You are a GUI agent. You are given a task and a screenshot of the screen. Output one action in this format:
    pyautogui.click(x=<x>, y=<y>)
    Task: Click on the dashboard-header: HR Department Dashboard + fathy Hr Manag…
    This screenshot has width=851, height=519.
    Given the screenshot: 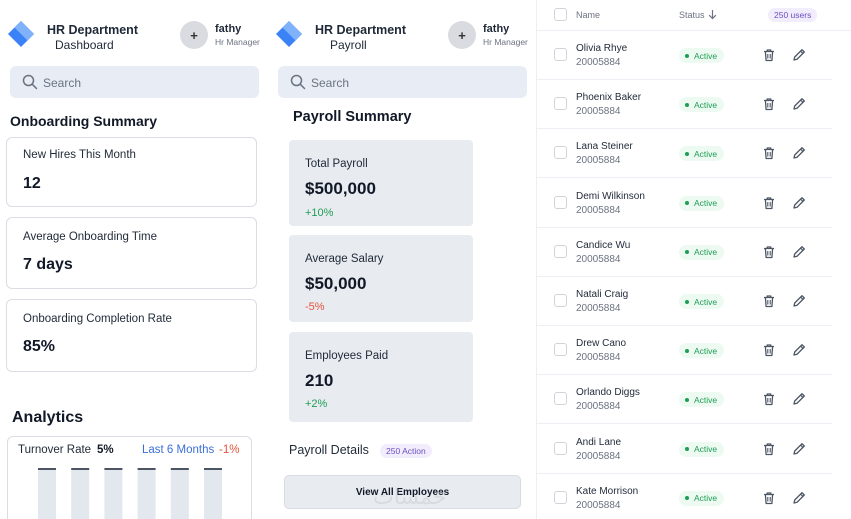 What is the action you would take?
    pyautogui.click(x=134, y=33)
    